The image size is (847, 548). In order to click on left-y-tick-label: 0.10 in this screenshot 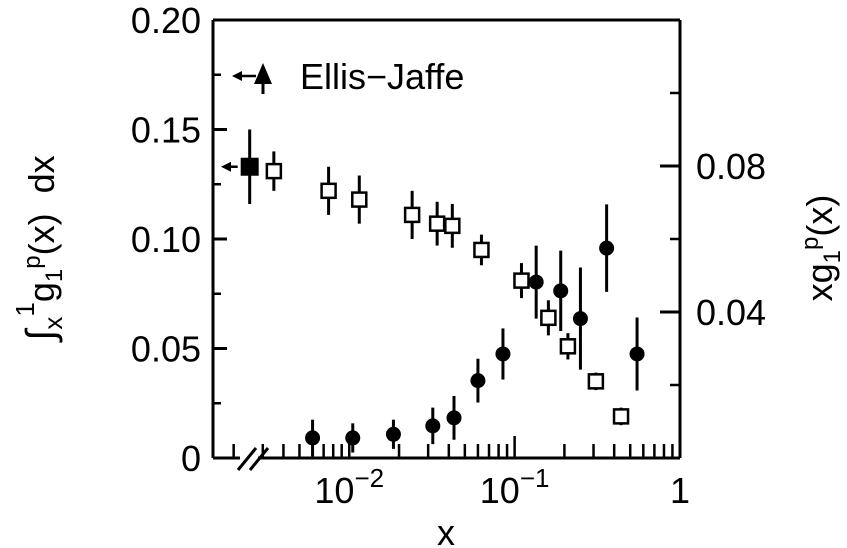, I will do `click(166, 239)`.